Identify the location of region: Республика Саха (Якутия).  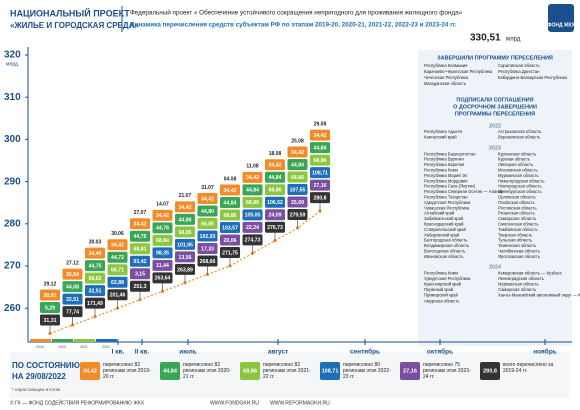
(450, 186).